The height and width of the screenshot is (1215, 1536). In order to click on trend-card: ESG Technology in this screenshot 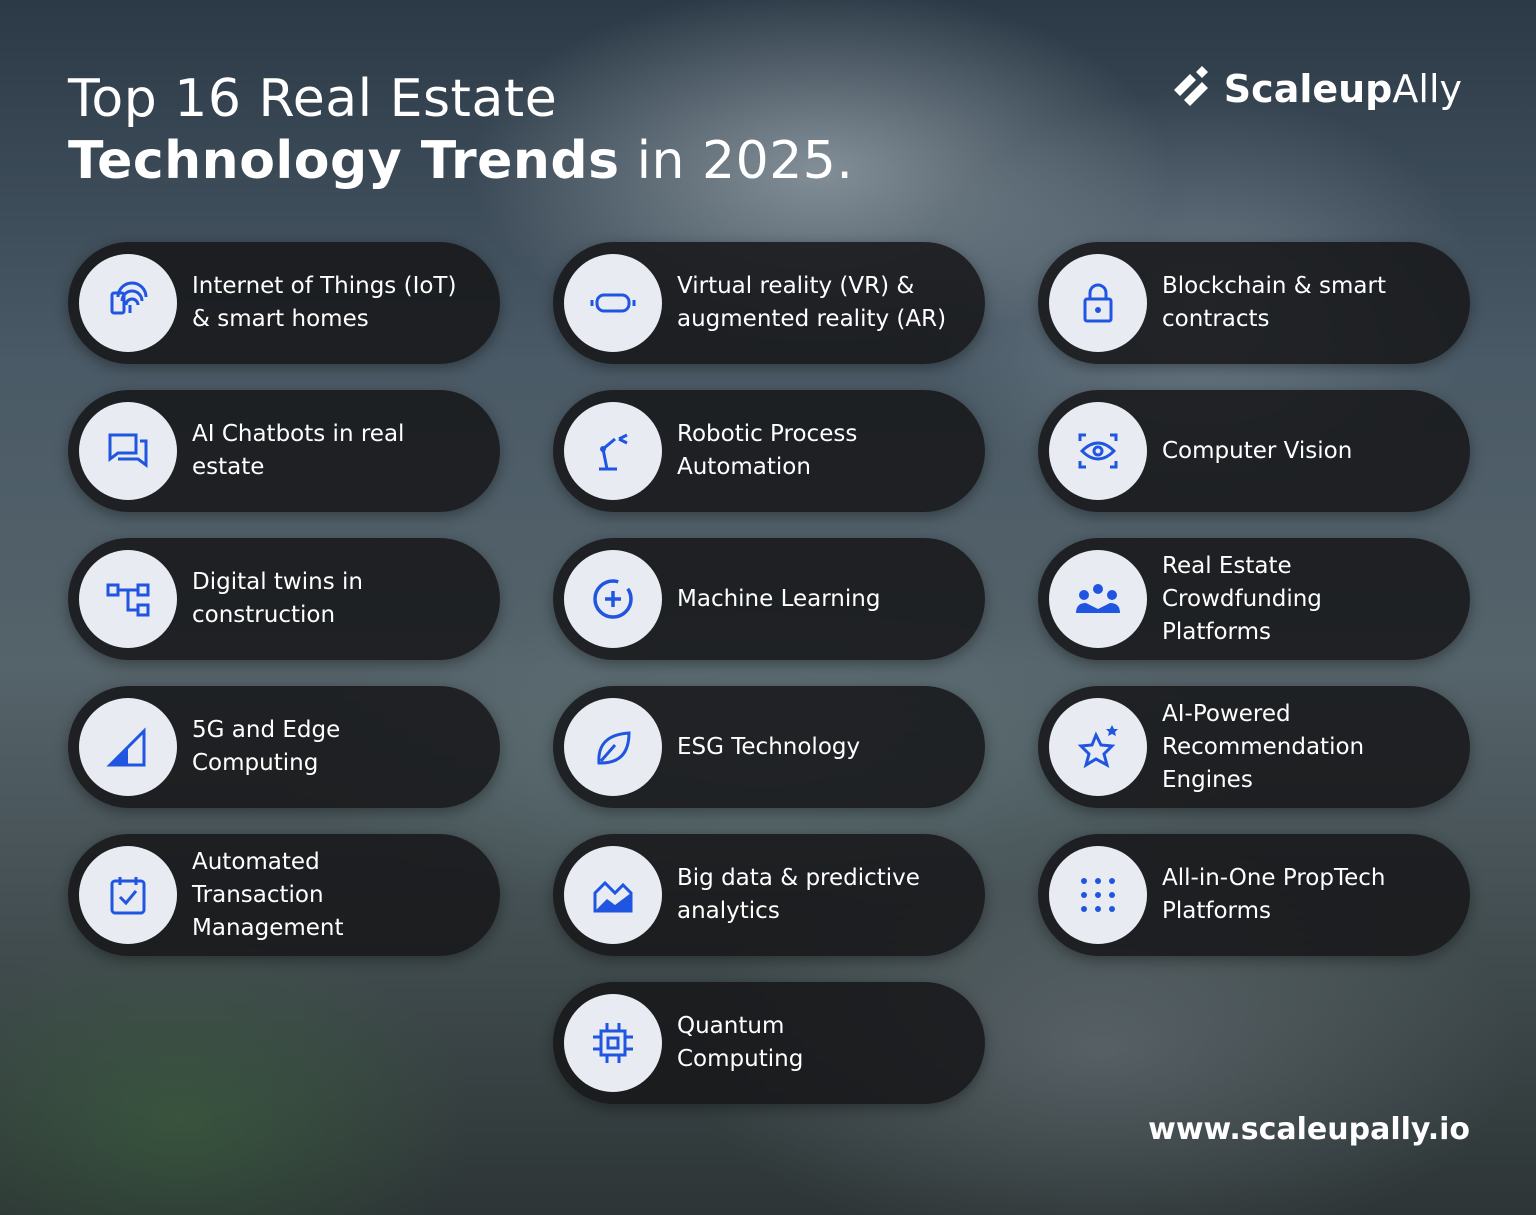, I will do `click(769, 747)`.